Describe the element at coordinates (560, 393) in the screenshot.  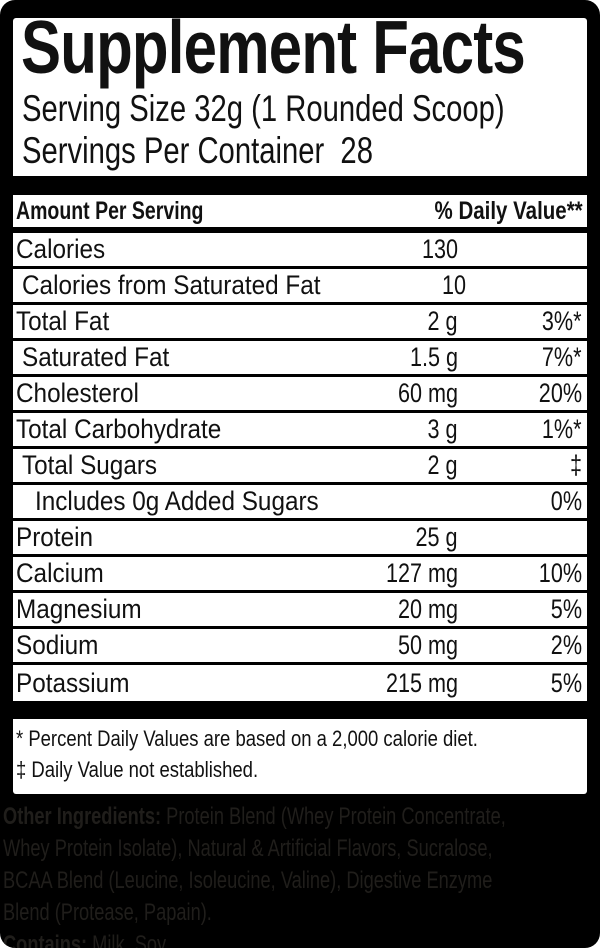
I see `row-dv: 20%` at that location.